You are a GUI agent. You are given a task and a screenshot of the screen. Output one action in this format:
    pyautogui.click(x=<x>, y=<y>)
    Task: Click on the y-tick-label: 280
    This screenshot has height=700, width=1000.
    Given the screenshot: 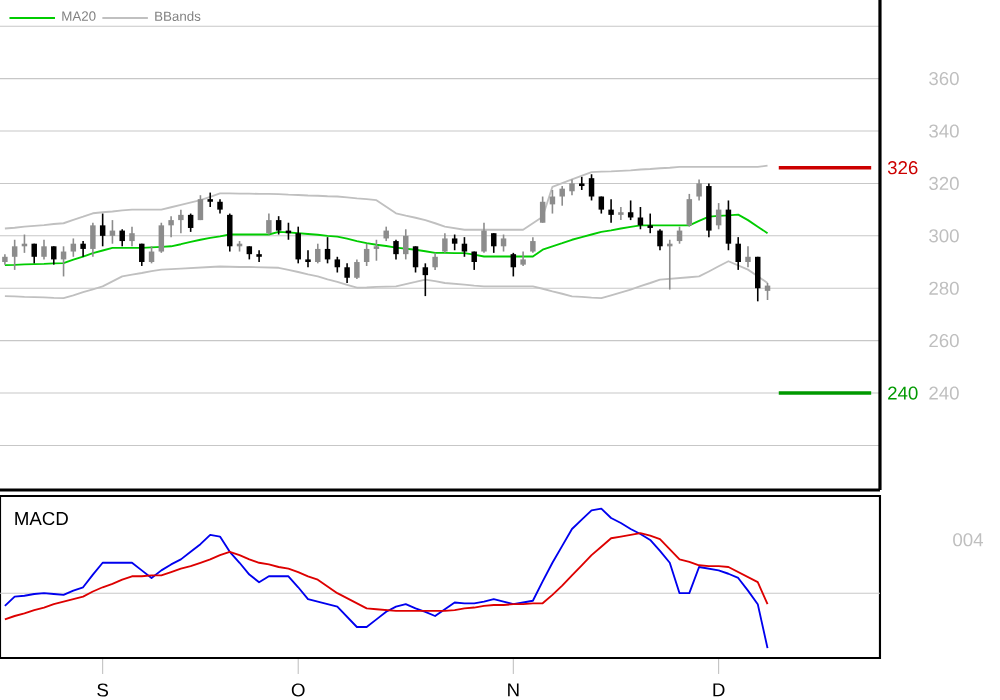 What is the action you would take?
    pyautogui.click(x=944, y=288)
    